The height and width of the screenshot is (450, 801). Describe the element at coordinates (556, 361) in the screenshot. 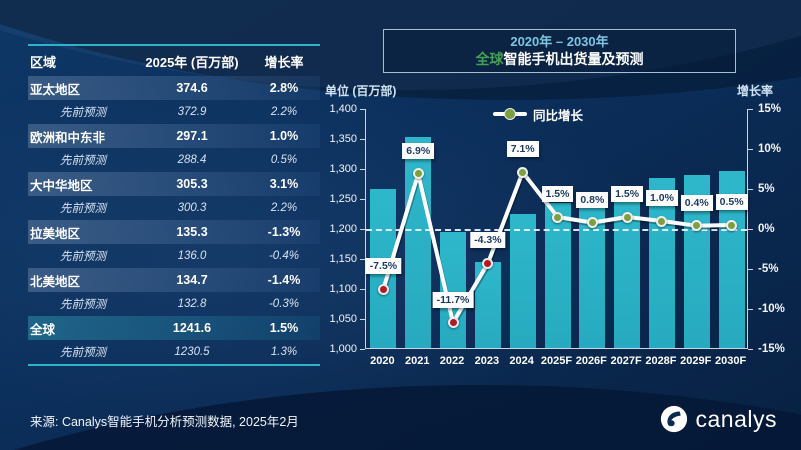

I see `x-axis-label-2025F: 2025F` at that location.